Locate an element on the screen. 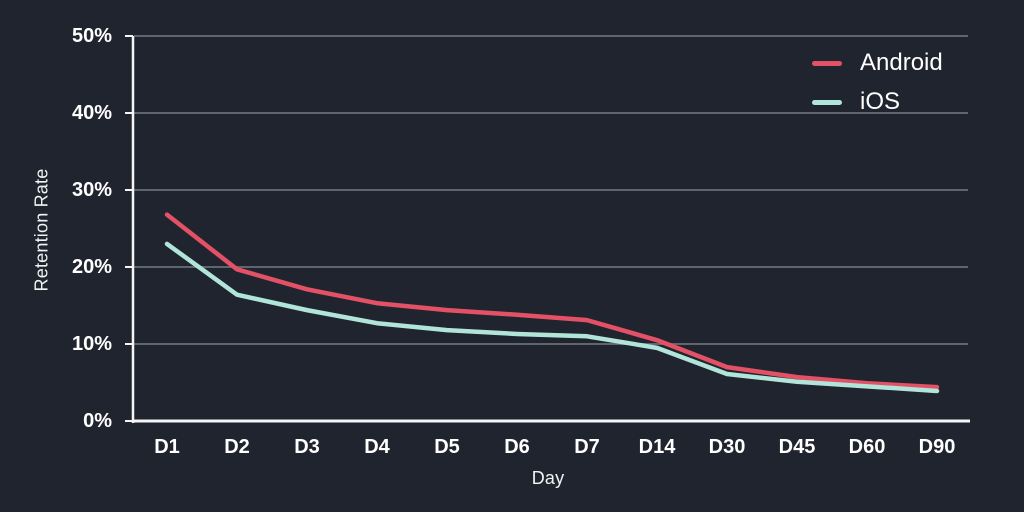 The image size is (1024, 512). y-tick-label-40%: 40% is located at coordinates (91, 113).